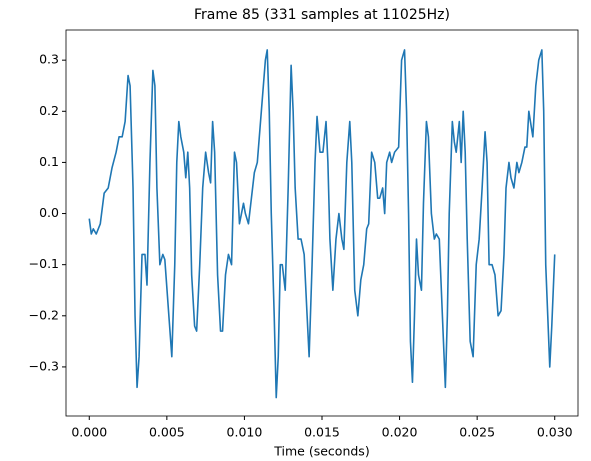 The image size is (591, 461). I want to click on y-tick-label: 0.3, so click(49, 59).